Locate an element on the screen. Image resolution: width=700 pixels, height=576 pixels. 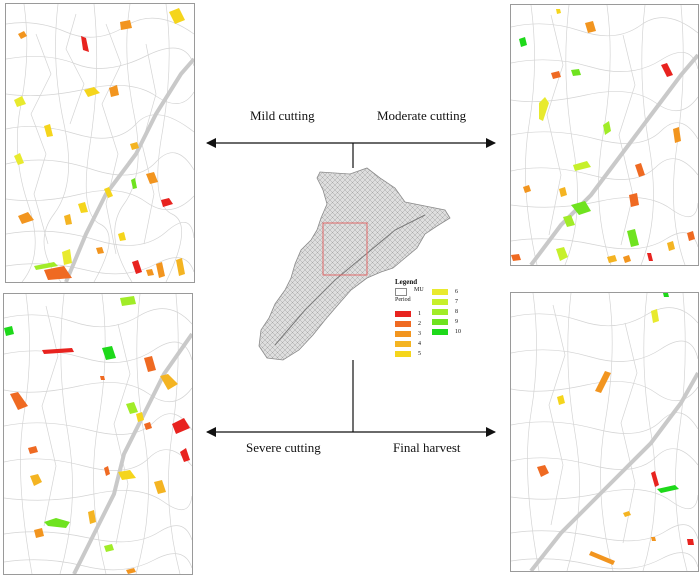
legend-period-9: 9 is located at coordinates (452, 322).